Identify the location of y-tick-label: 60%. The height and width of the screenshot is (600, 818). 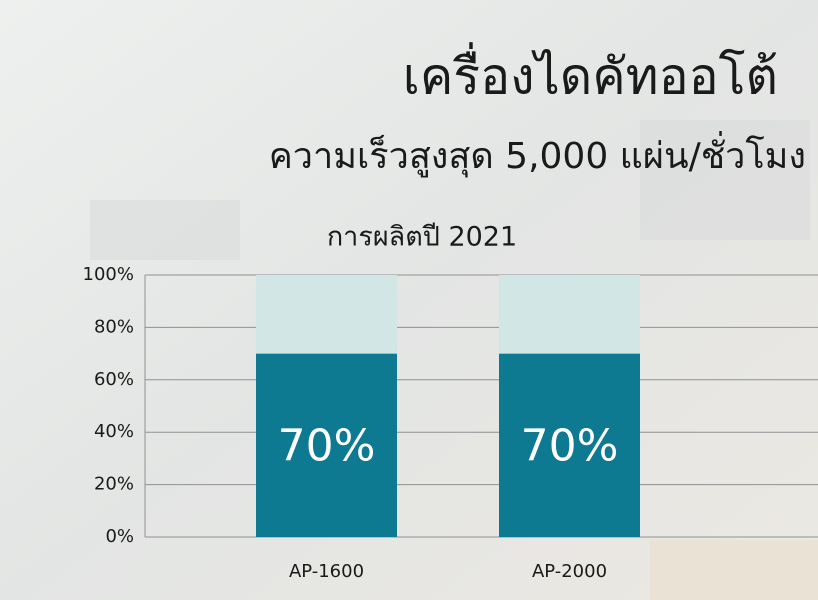
(114, 379).